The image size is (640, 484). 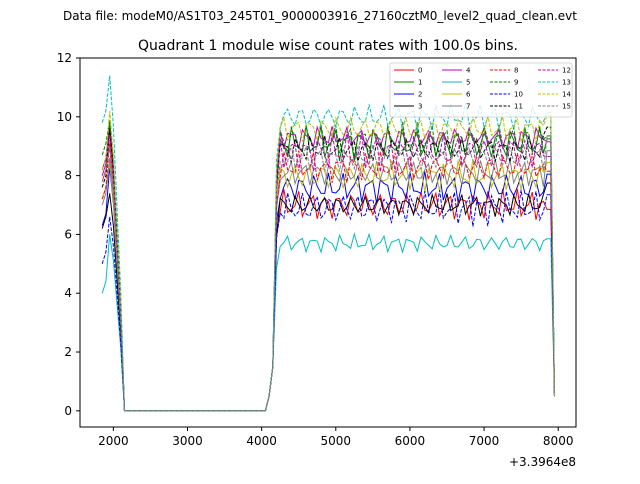 I want to click on y-tick-label: 12, so click(x=64, y=58).